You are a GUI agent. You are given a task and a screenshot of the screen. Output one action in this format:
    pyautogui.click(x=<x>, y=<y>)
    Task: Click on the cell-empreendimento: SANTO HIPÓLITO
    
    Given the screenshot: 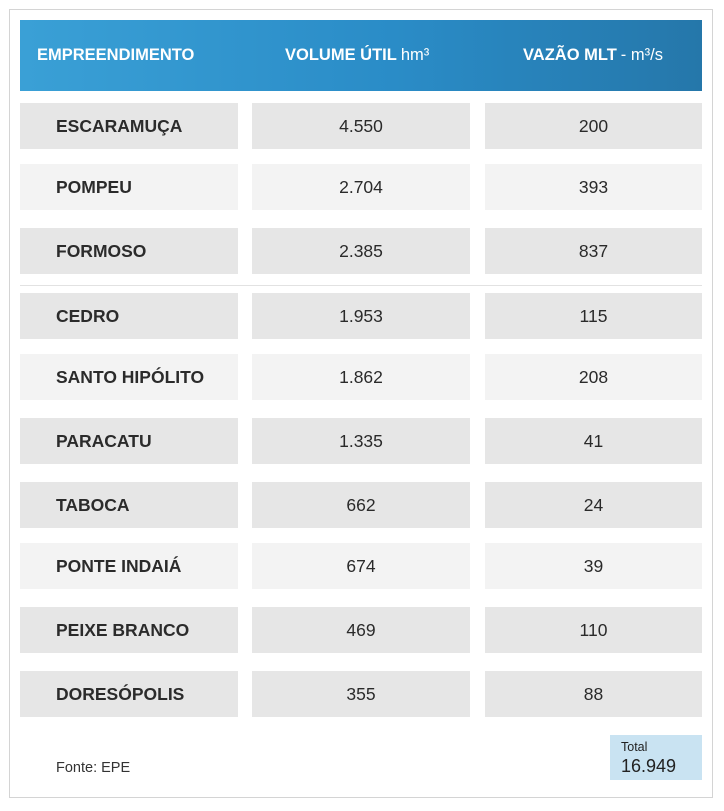 What is the action you would take?
    pyautogui.click(x=129, y=377)
    